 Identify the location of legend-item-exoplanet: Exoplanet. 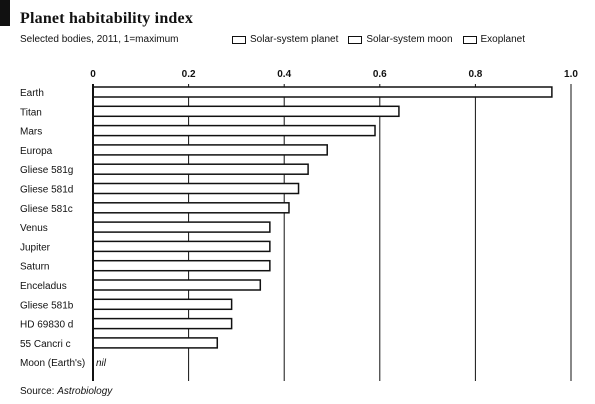
(493, 39).